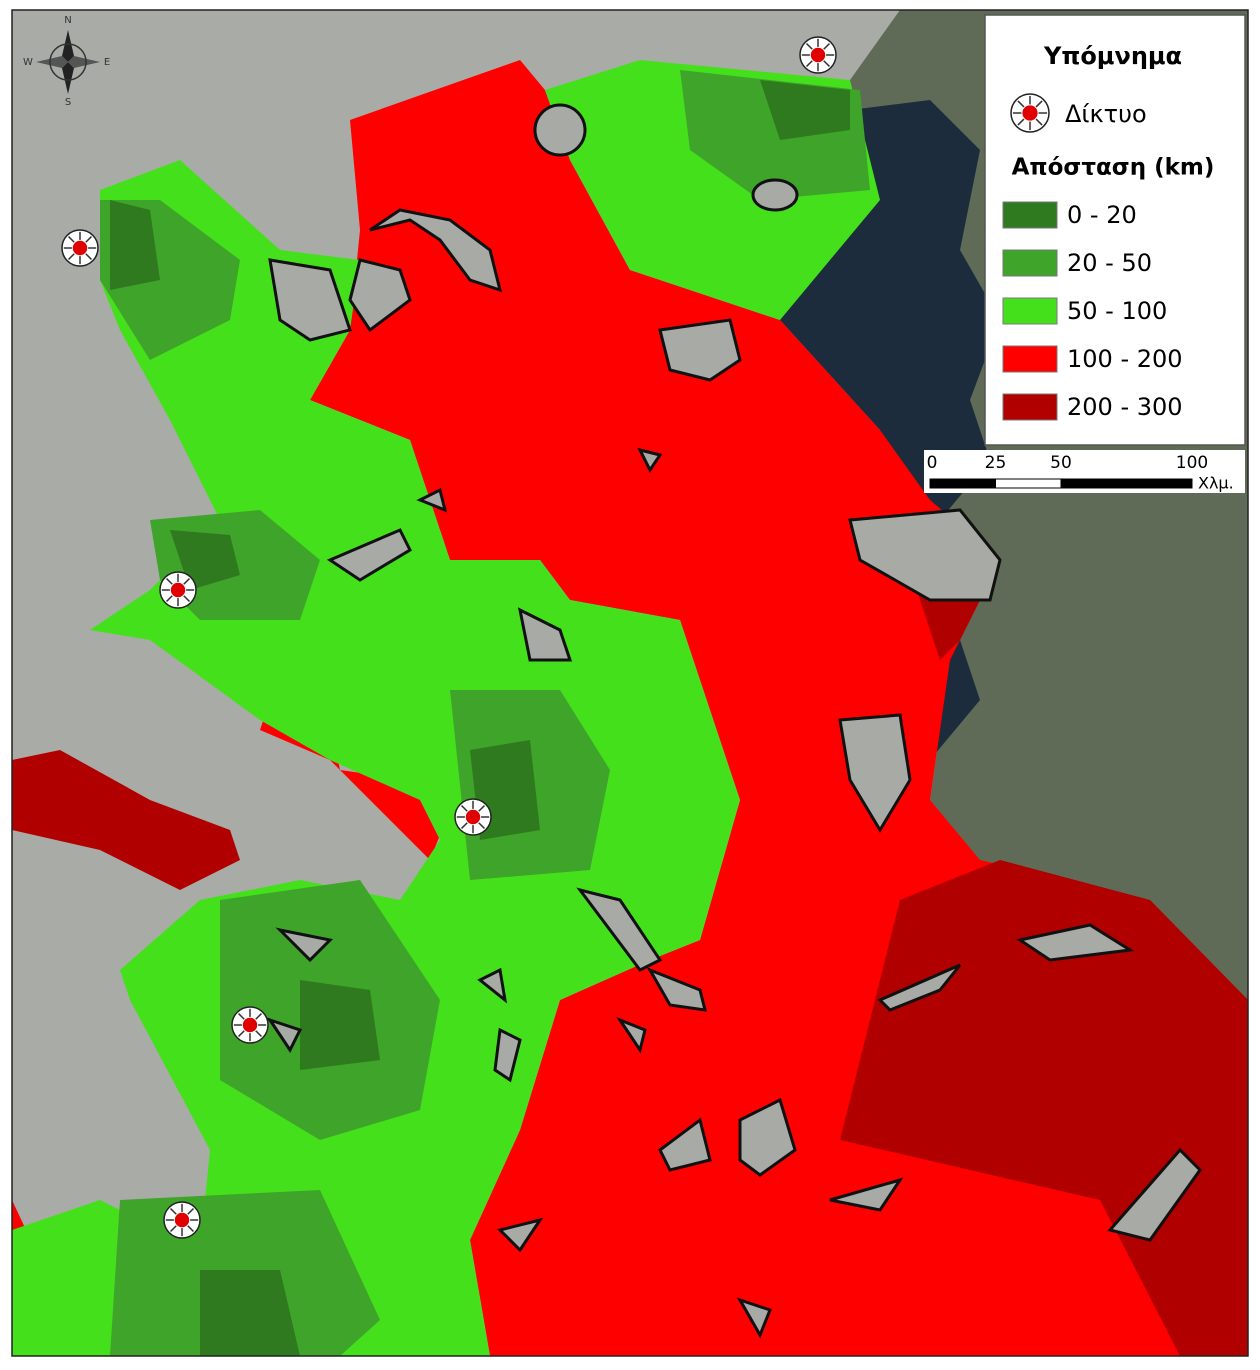 Image resolution: width=1260 pixels, height=1370 pixels. Describe the element at coordinates (996, 463) in the screenshot. I see `scale-tick-label: 25` at that location.